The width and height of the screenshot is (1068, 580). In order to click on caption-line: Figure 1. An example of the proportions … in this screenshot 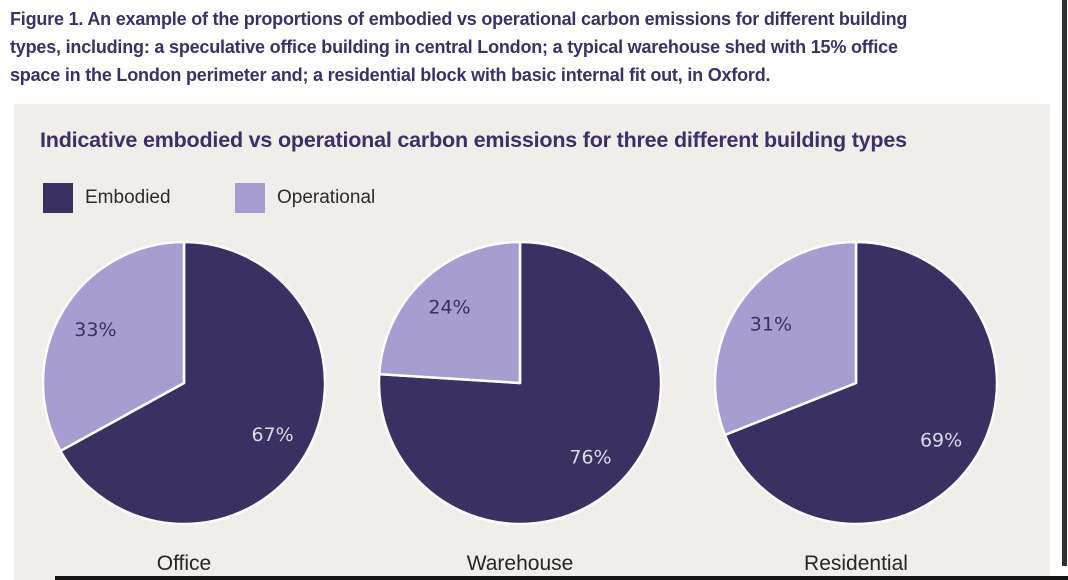, I will do `click(459, 19)`.